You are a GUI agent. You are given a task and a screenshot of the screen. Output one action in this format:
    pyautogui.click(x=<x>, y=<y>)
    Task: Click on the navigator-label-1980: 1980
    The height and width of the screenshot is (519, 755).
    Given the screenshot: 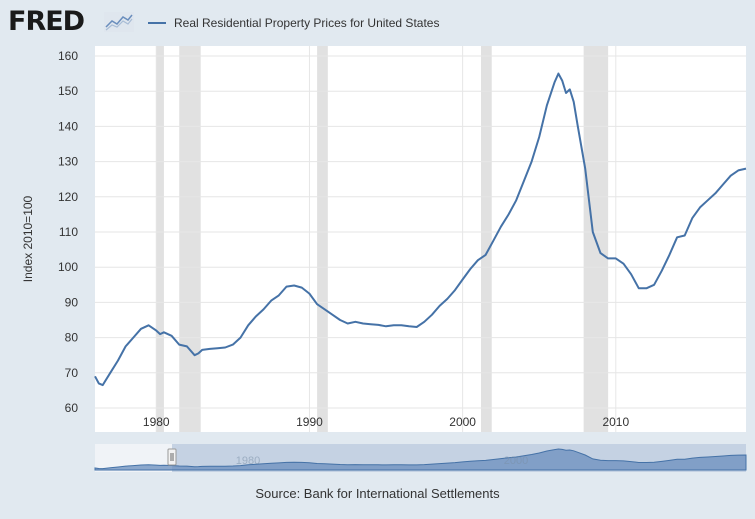 What is the action you would take?
    pyautogui.click(x=248, y=461)
    